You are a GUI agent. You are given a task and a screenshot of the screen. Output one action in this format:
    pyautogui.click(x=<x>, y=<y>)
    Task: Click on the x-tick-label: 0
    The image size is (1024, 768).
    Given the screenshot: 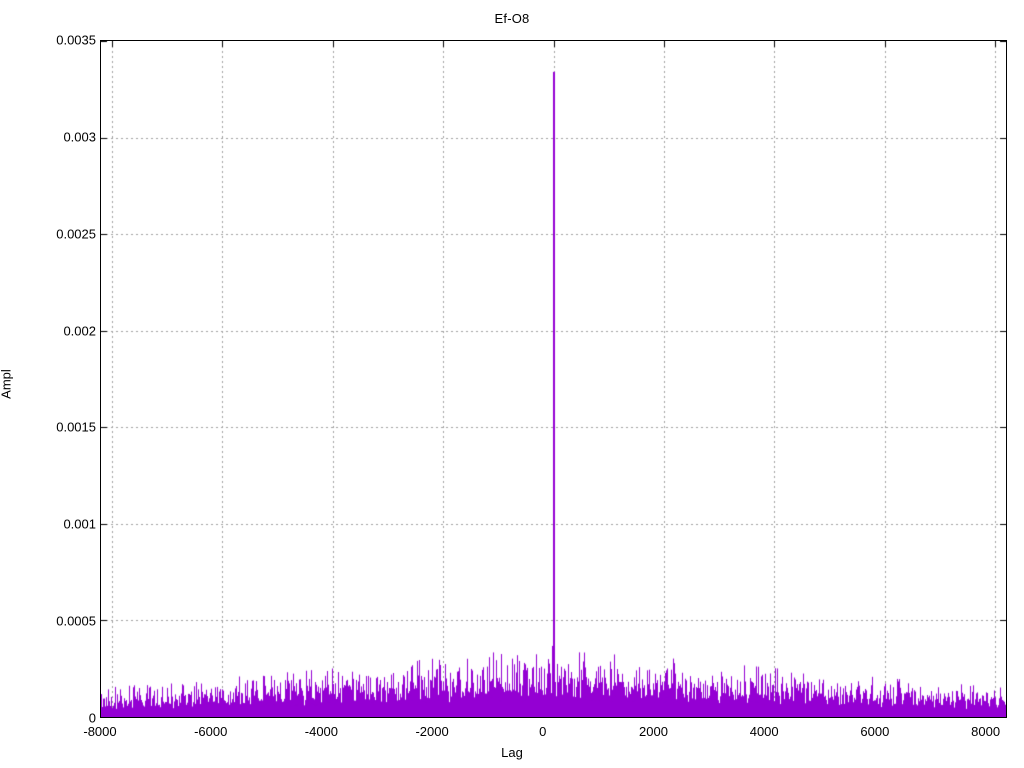 What is the action you would take?
    pyautogui.click(x=543, y=731)
    